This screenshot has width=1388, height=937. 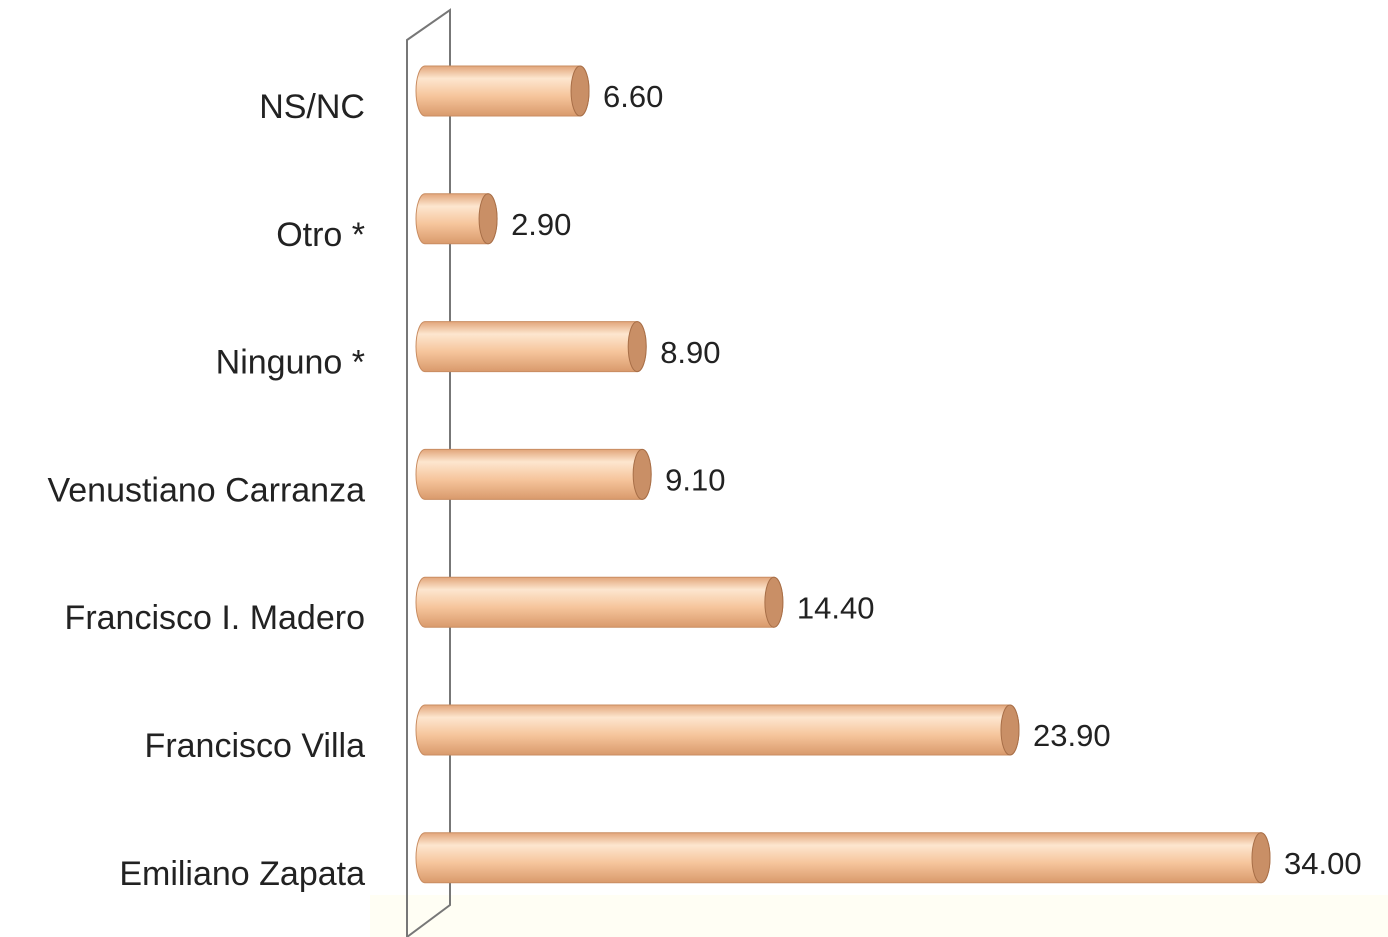 What do you see at coordinates (206, 490) in the screenshot?
I see `category-label: Venustiano Carranza` at bounding box center [206, 490].